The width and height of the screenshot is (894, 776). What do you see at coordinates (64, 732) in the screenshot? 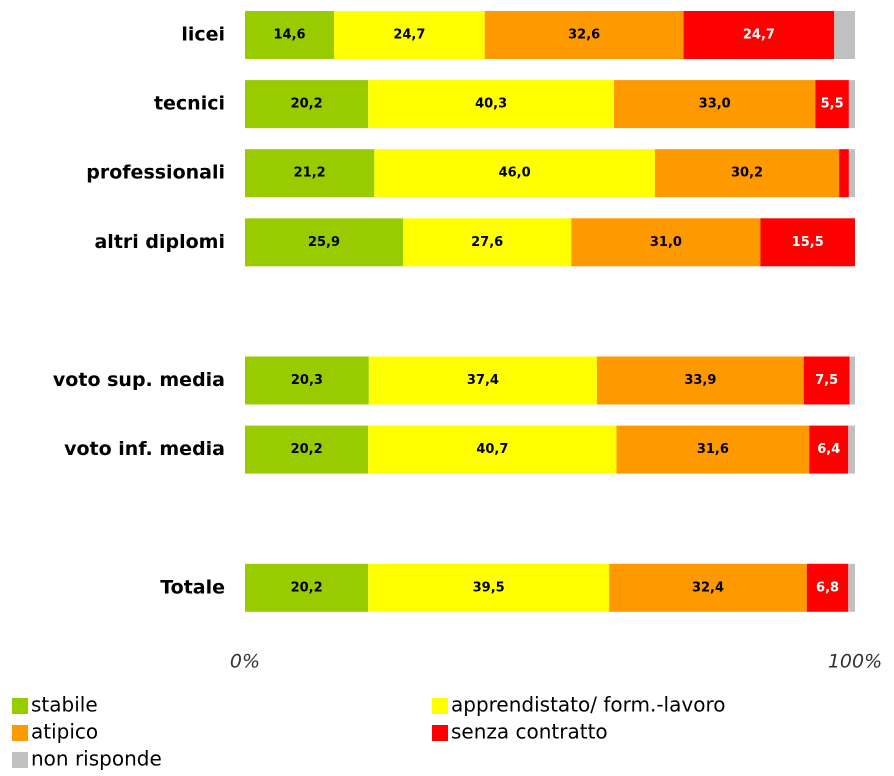
I see `legend-label: atipico` at bounding box center [64, 732].